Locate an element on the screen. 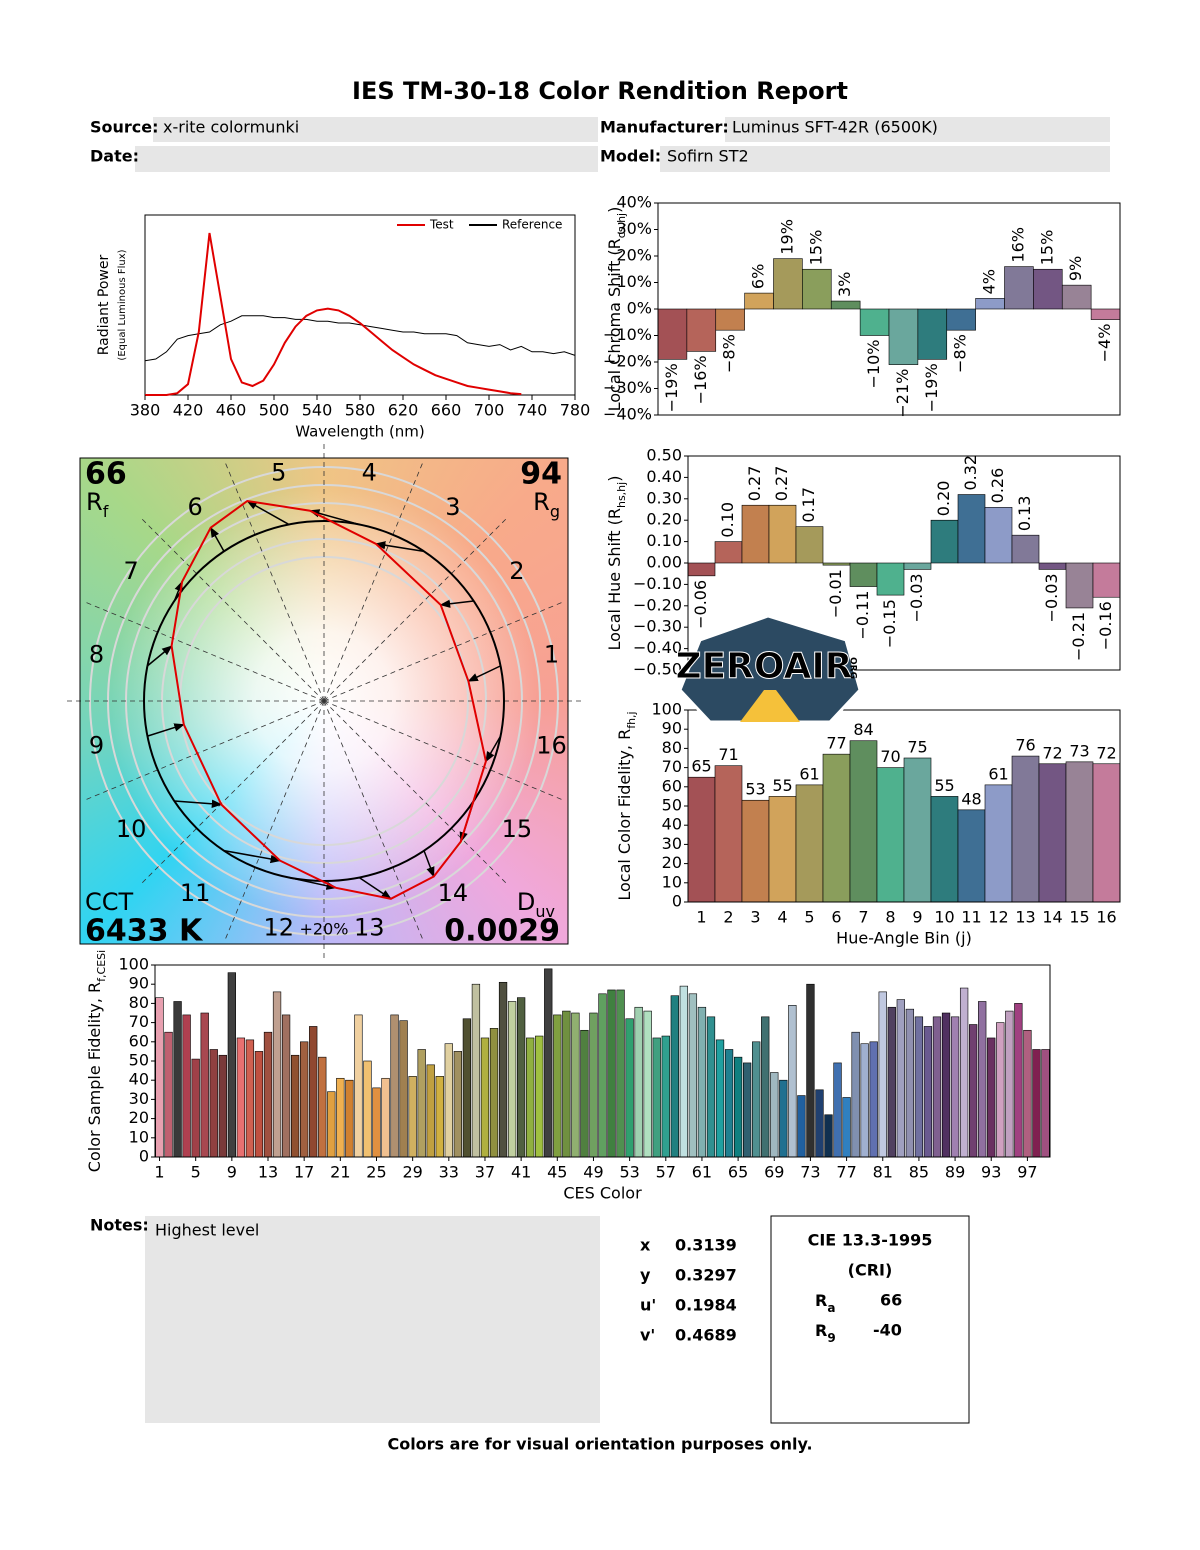 The image size is (1200, 1550). coord-label: x is located at coordinates (645, 1245).